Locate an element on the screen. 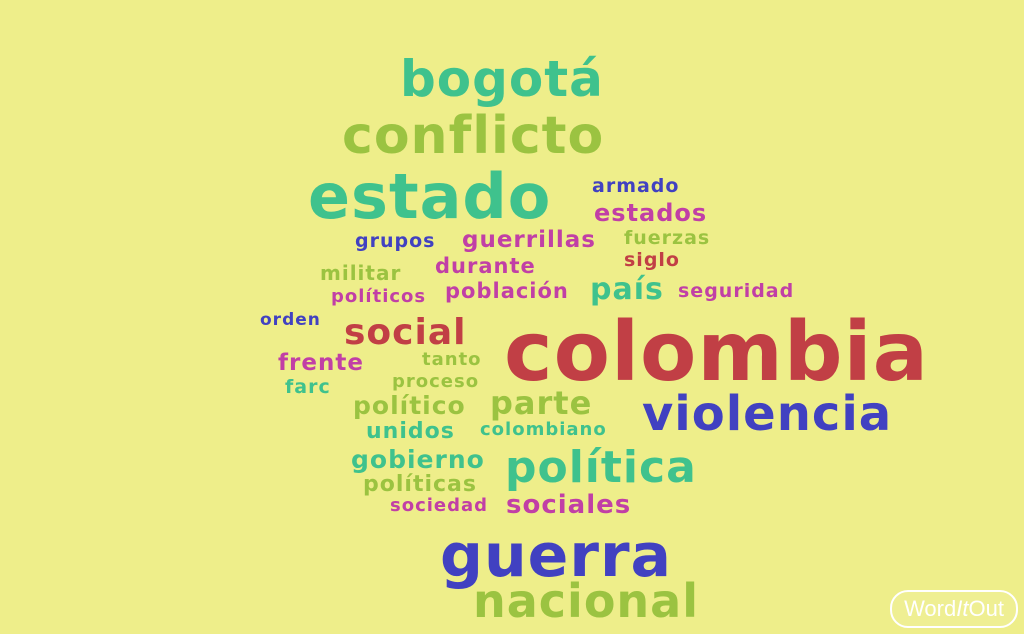 The image size is (1024, 634). word-4: estados is located at coordinates (651, 213).